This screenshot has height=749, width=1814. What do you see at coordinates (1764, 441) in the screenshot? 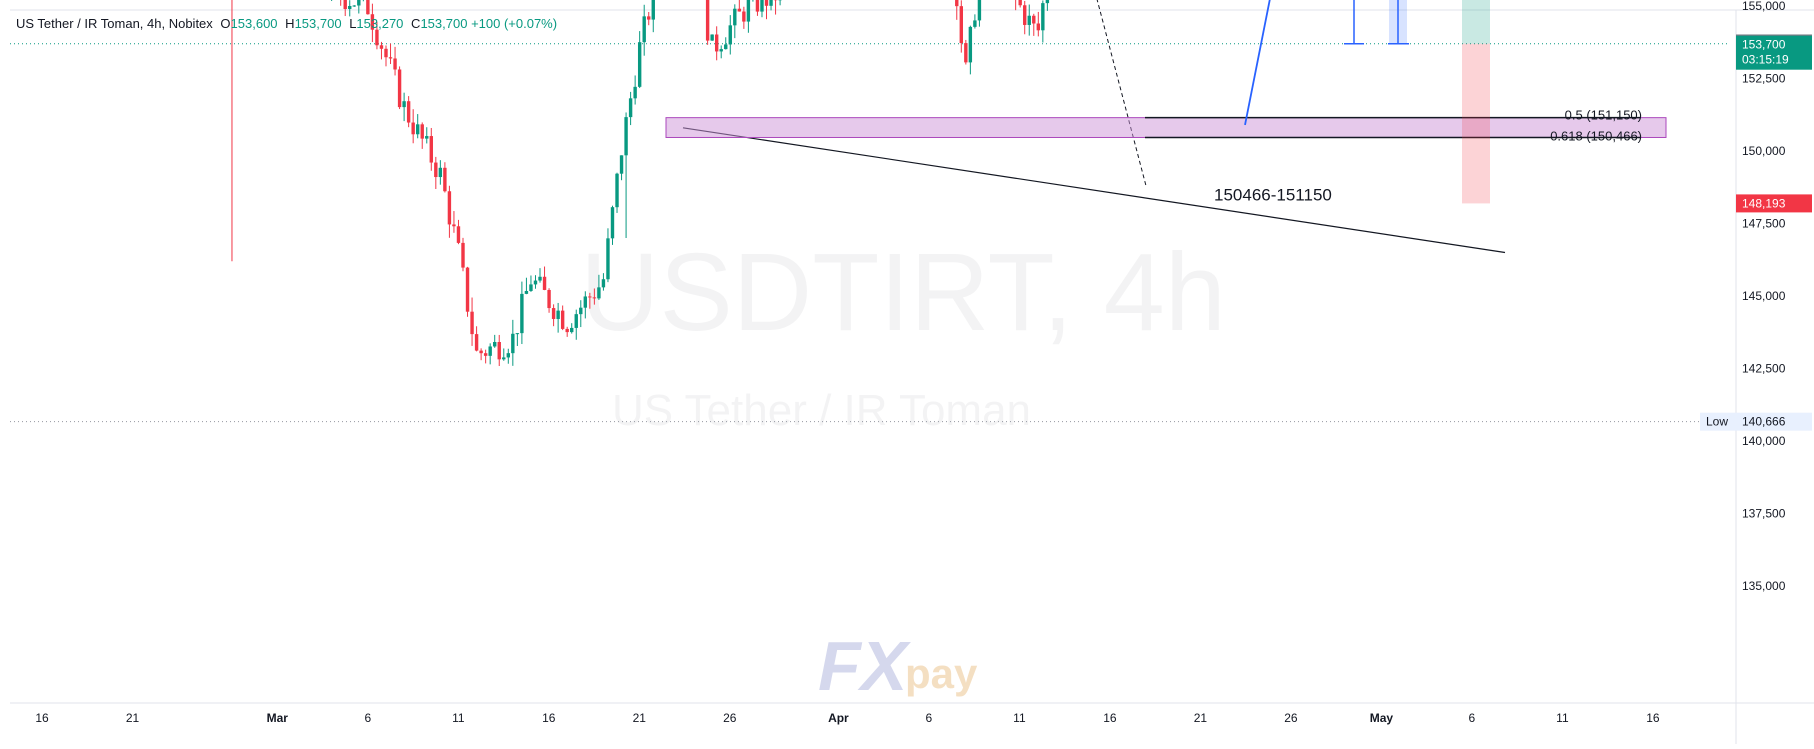
I see `price-tick: 140,000` at bounding box center [1764, 441].